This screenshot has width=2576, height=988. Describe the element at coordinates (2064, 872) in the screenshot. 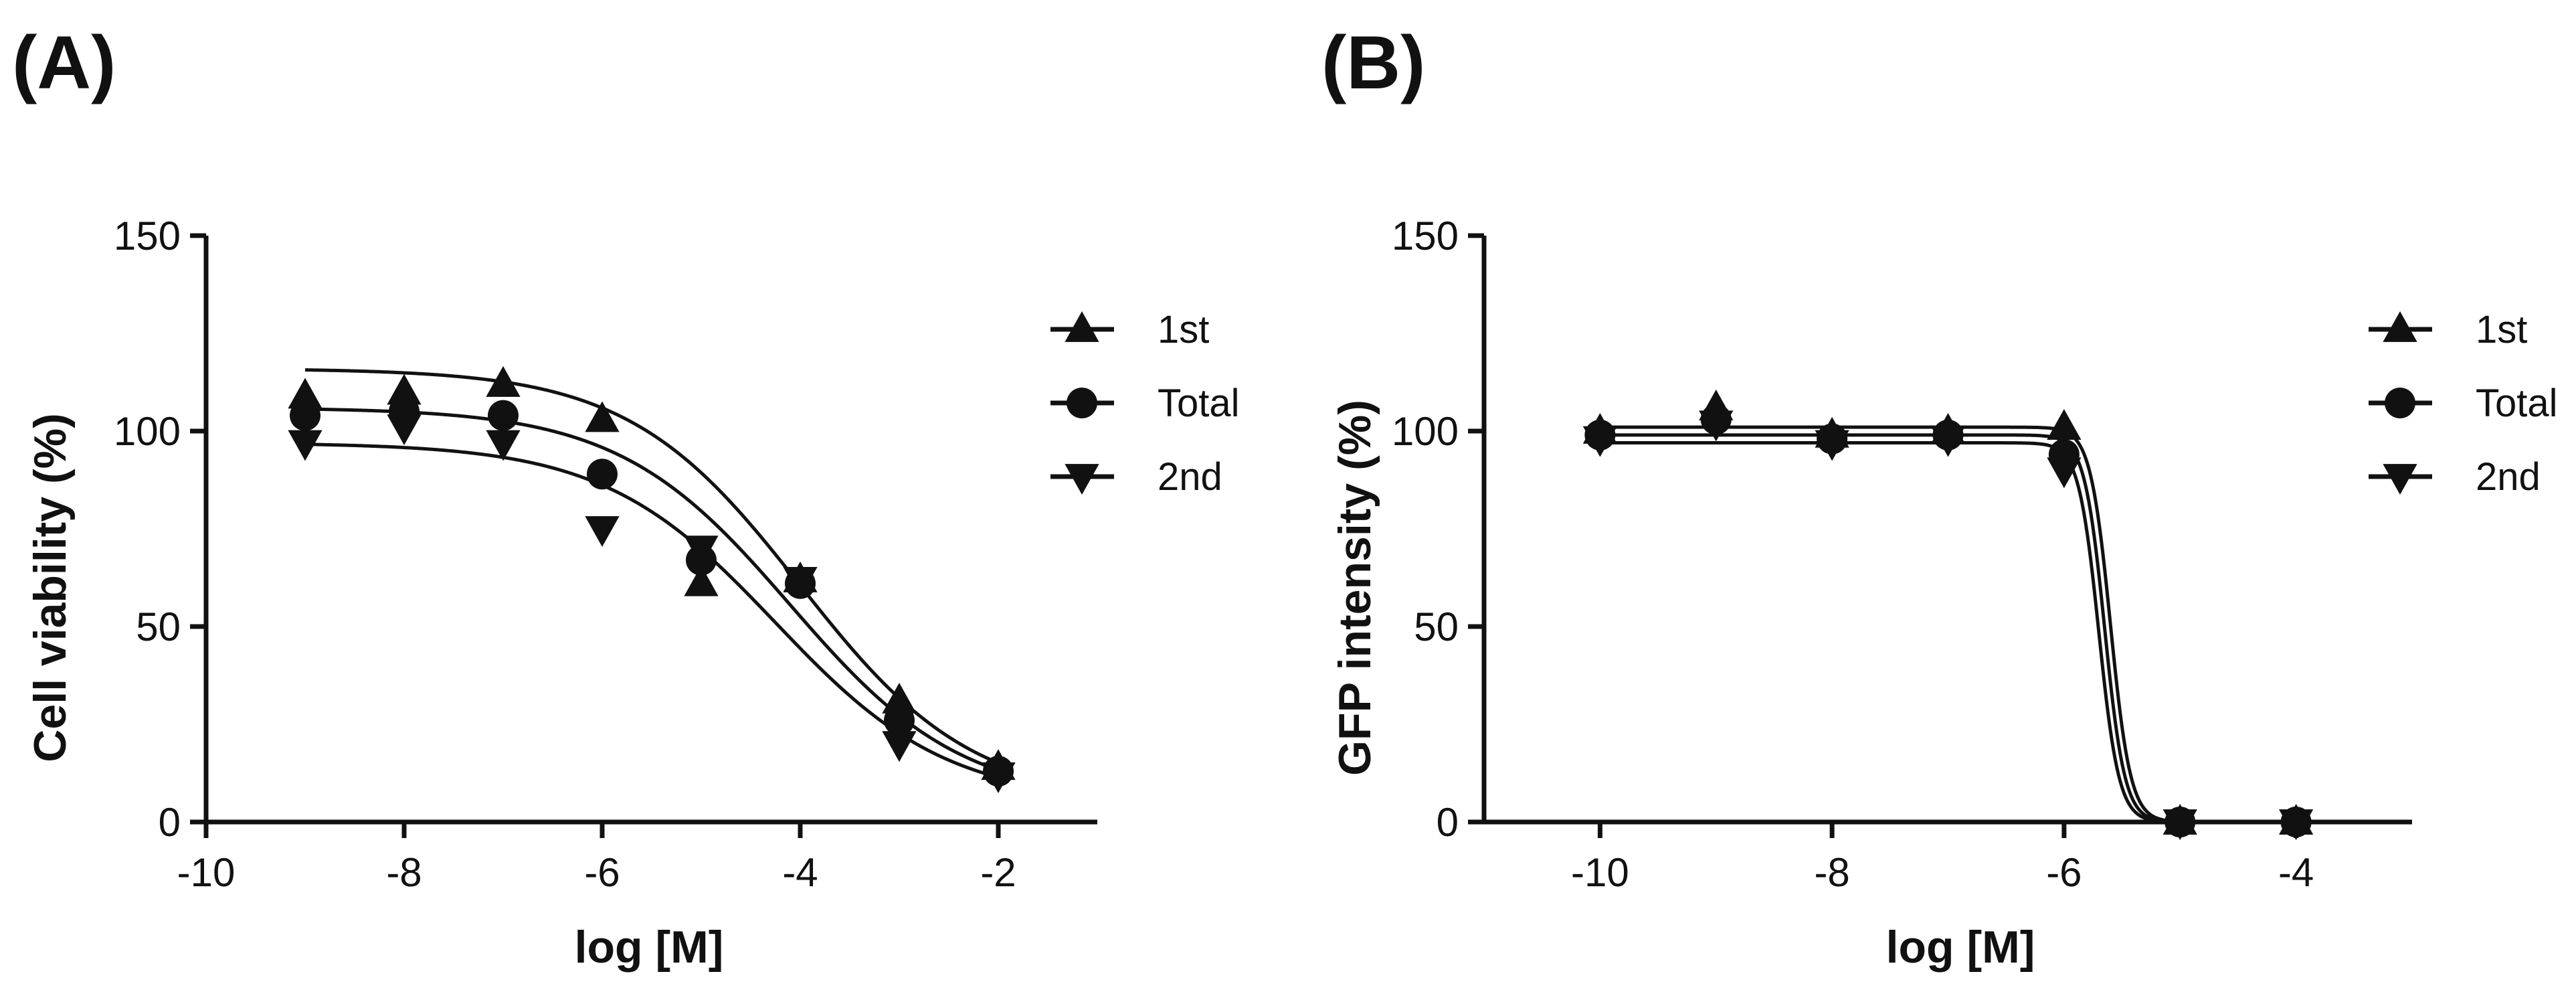

I see `panel-b-x-tick-label: -6` at that location.